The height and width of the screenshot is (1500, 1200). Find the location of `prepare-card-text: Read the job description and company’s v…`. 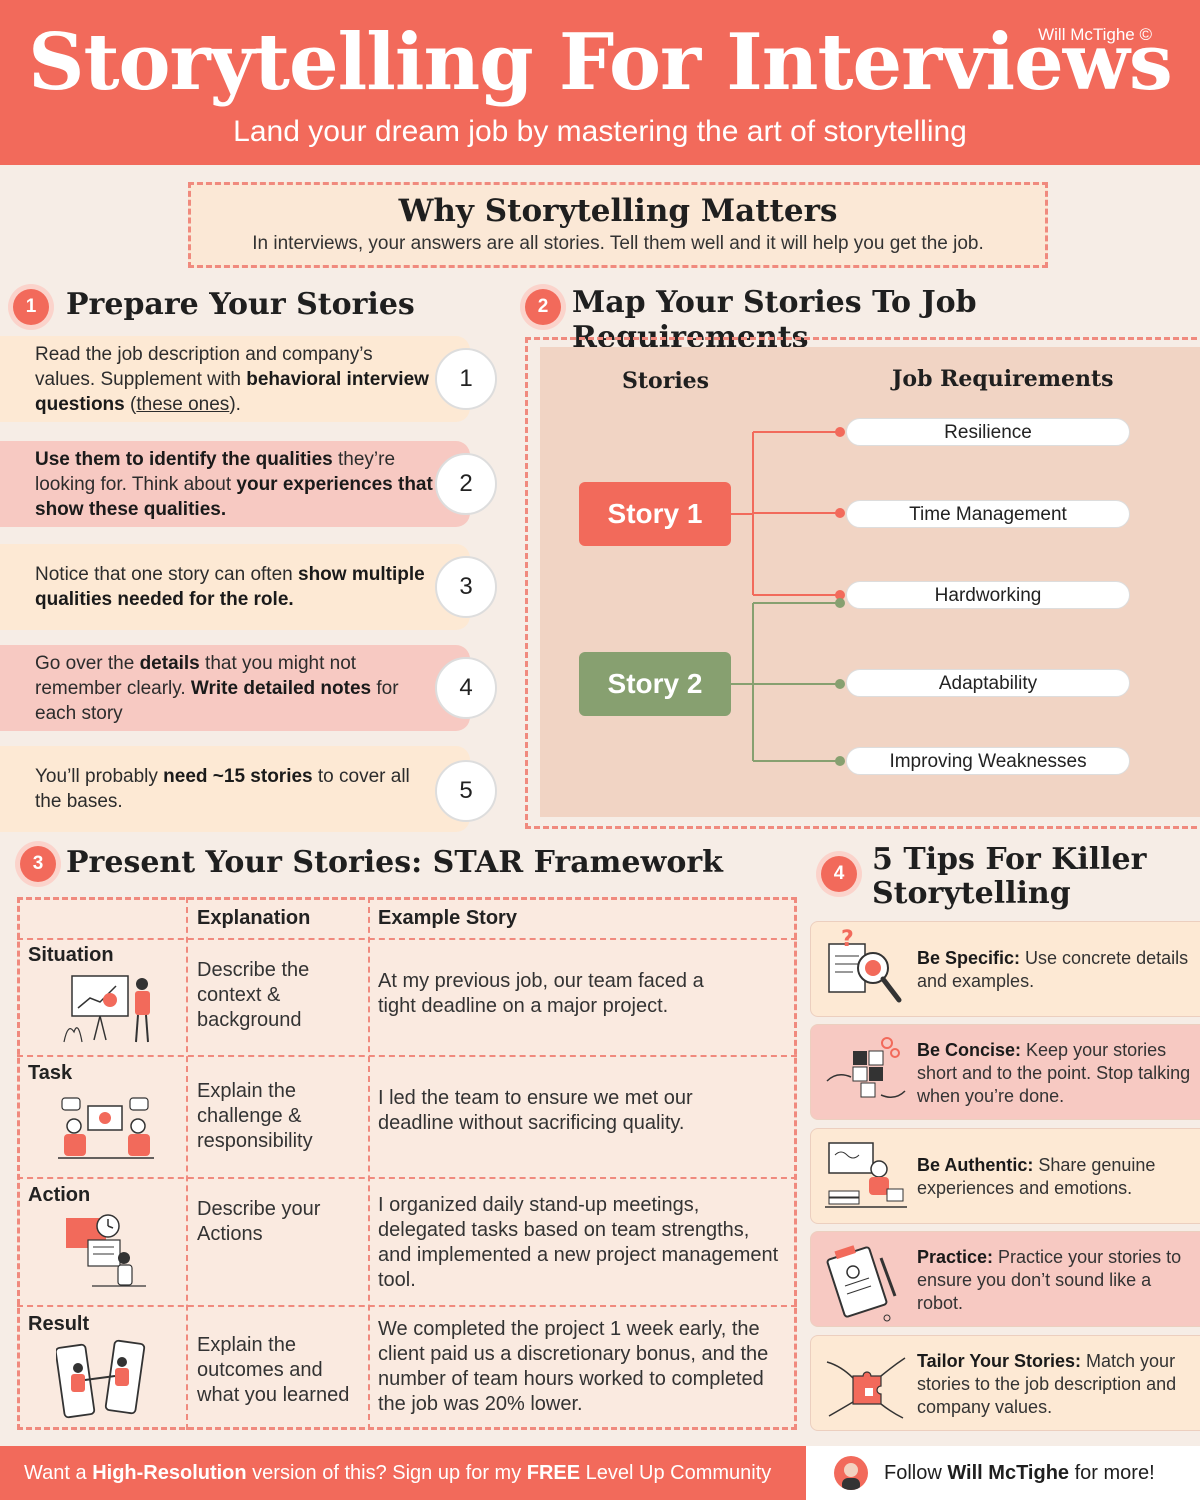

prepare-card-text: Read the job description and company’s v… is located at coordinates (232, 379).